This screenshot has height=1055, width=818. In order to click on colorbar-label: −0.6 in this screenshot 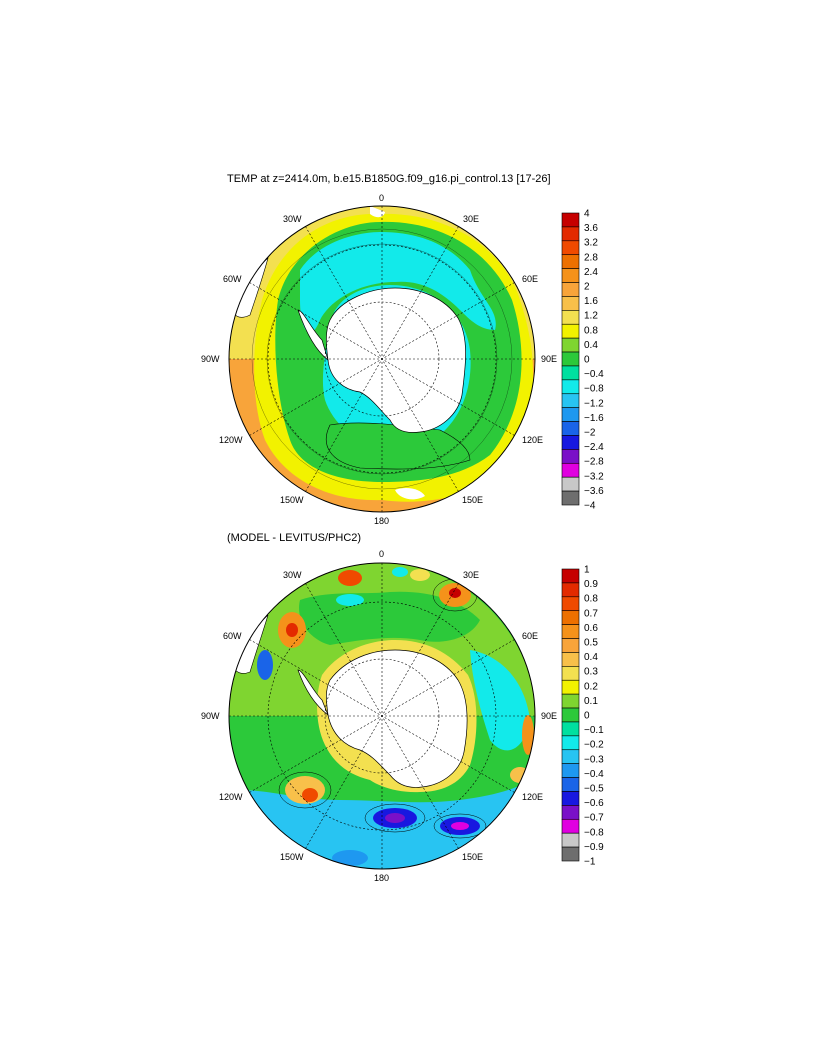, I will do `click(594, 803)`.